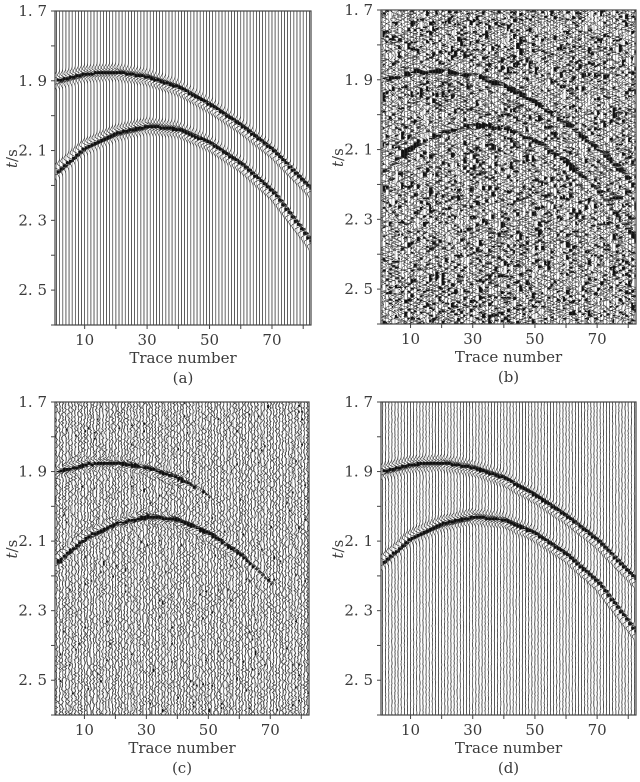 This screenshot has height=782, width=640. What do you see at coordinates (182, 768) in the screenshot?
I see `panel-label: (c)` at bounding box center [182, 768].